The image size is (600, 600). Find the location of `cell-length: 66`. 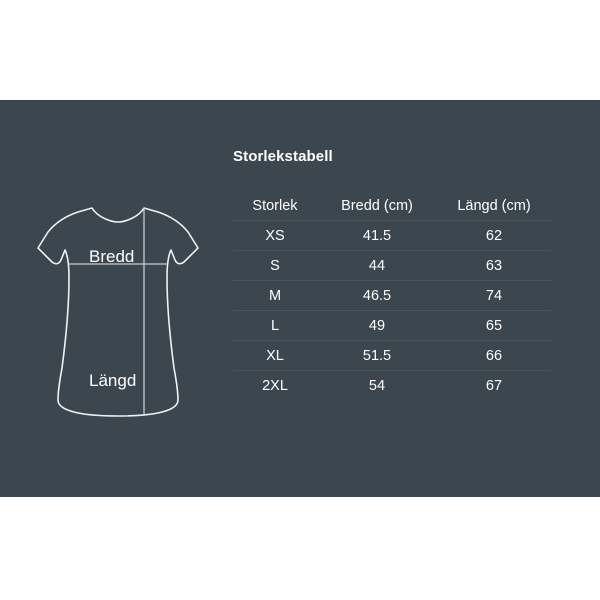

cell-length: 66 is located at coordinates (494, 355).